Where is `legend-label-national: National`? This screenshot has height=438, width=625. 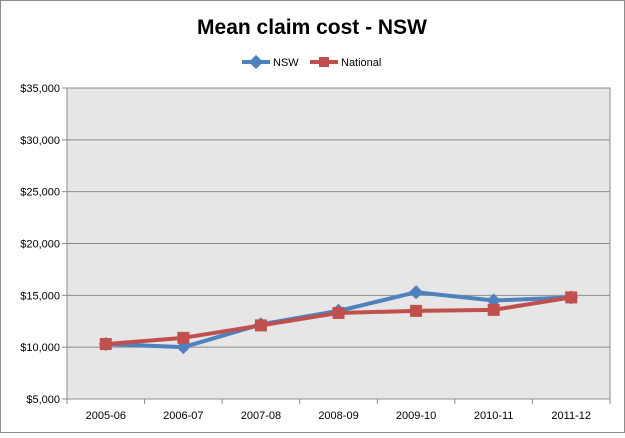 legend-label-national: National is located at coordinates (361, 63).